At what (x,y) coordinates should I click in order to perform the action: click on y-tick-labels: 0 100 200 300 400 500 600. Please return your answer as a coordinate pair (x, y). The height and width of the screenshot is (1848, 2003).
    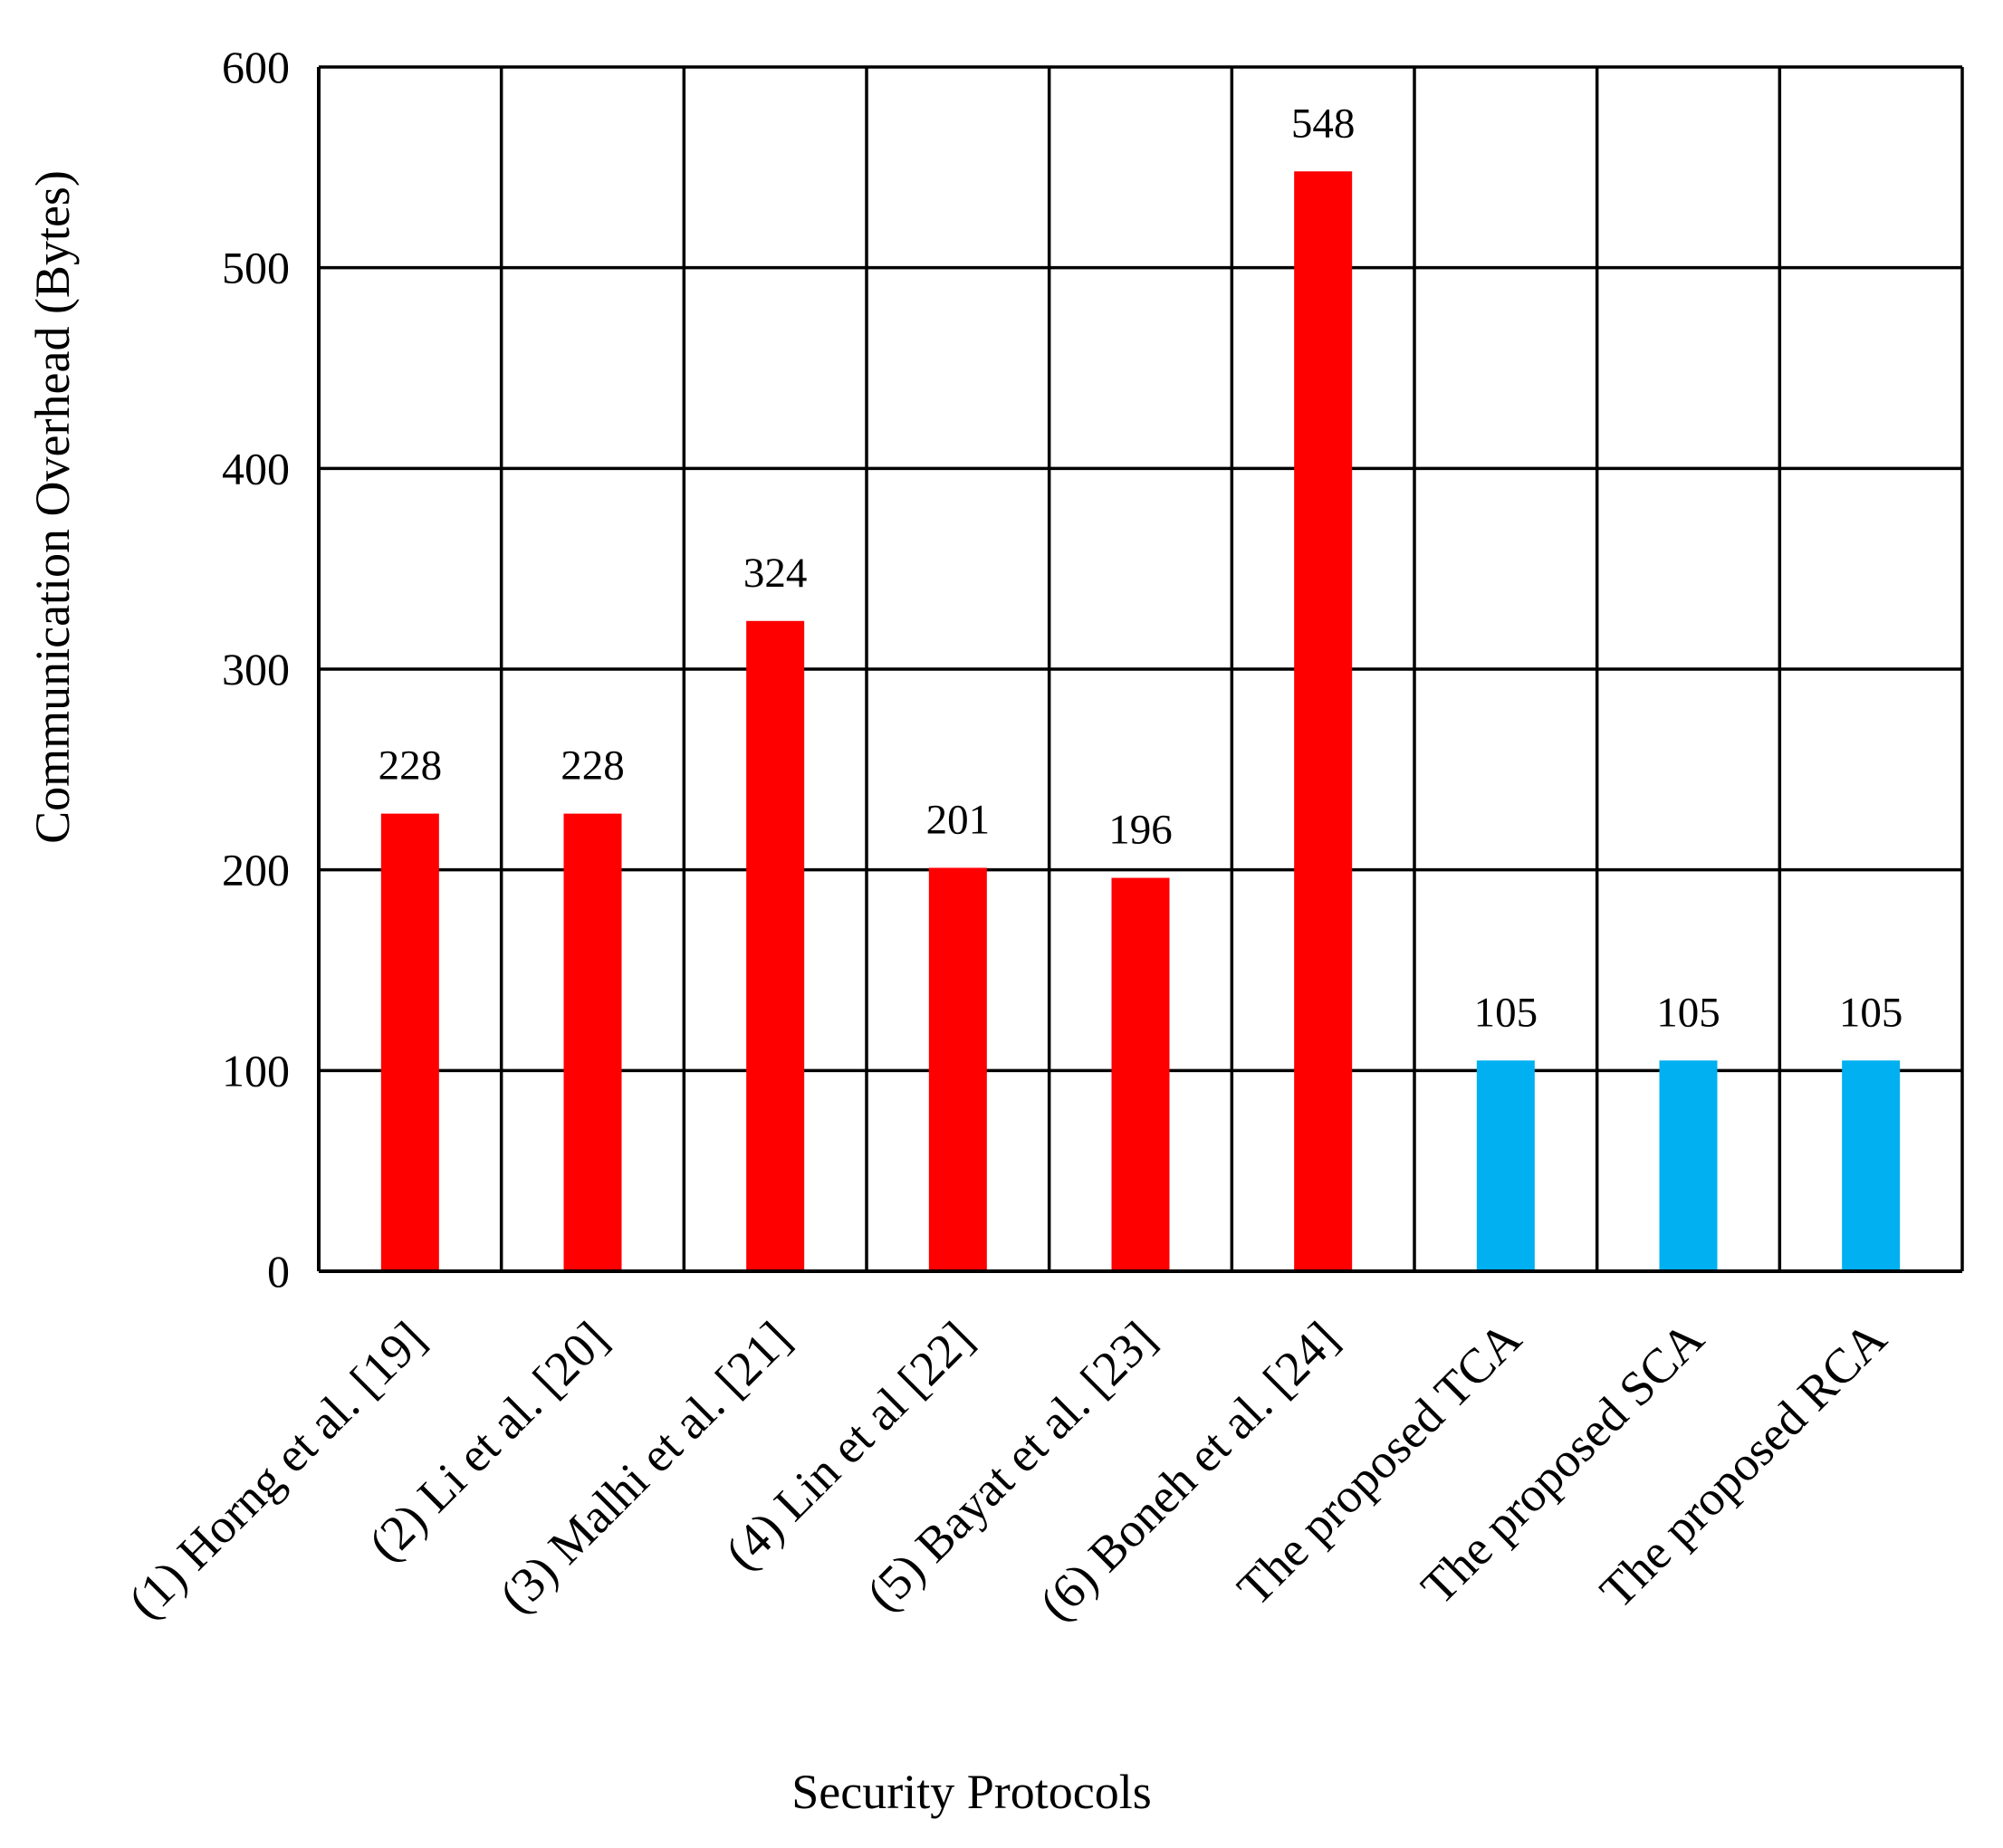
    Looking at the image, I should click on (256, 669).